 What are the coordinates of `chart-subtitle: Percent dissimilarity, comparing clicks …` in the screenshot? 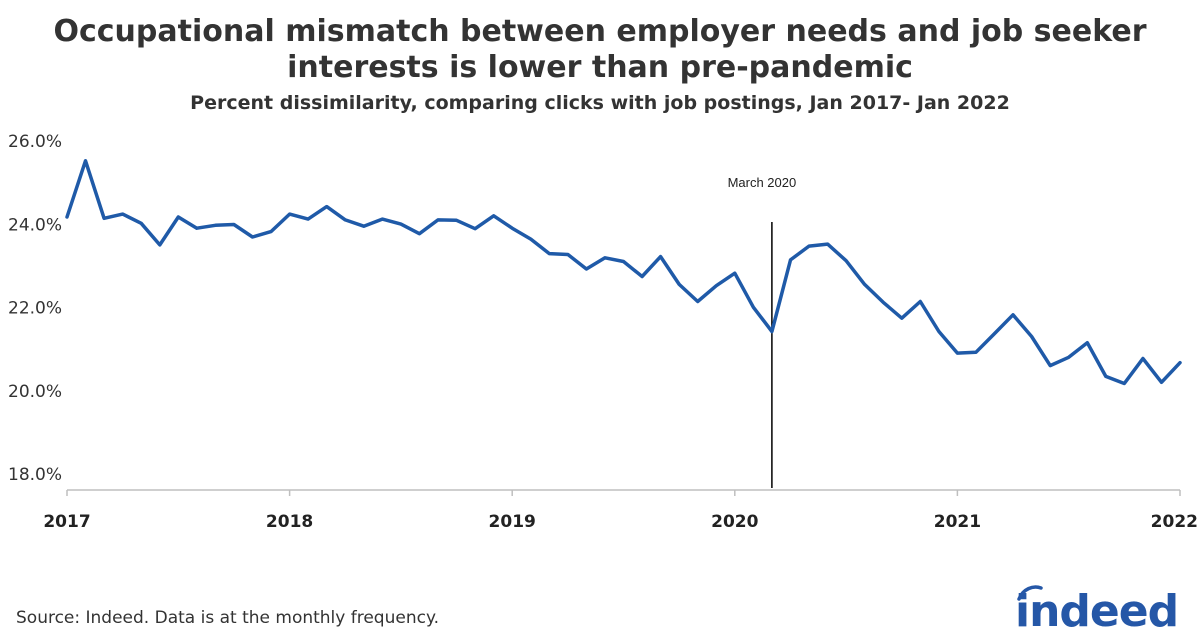 It's located at (600, 103).